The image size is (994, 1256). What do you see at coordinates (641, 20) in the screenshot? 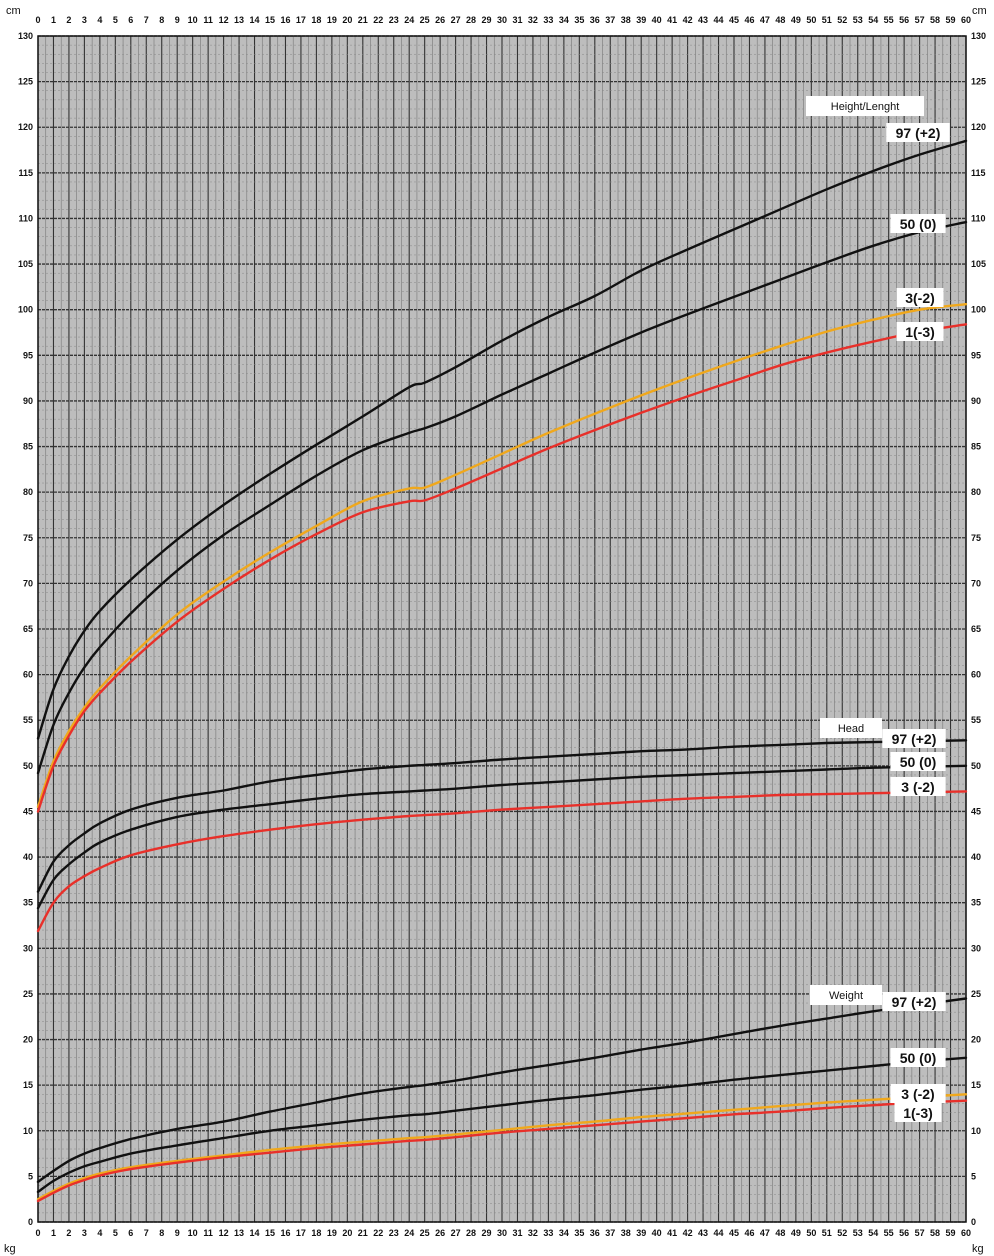
I see `x-tick-label-top: 39` at bounding box center [641, 20].